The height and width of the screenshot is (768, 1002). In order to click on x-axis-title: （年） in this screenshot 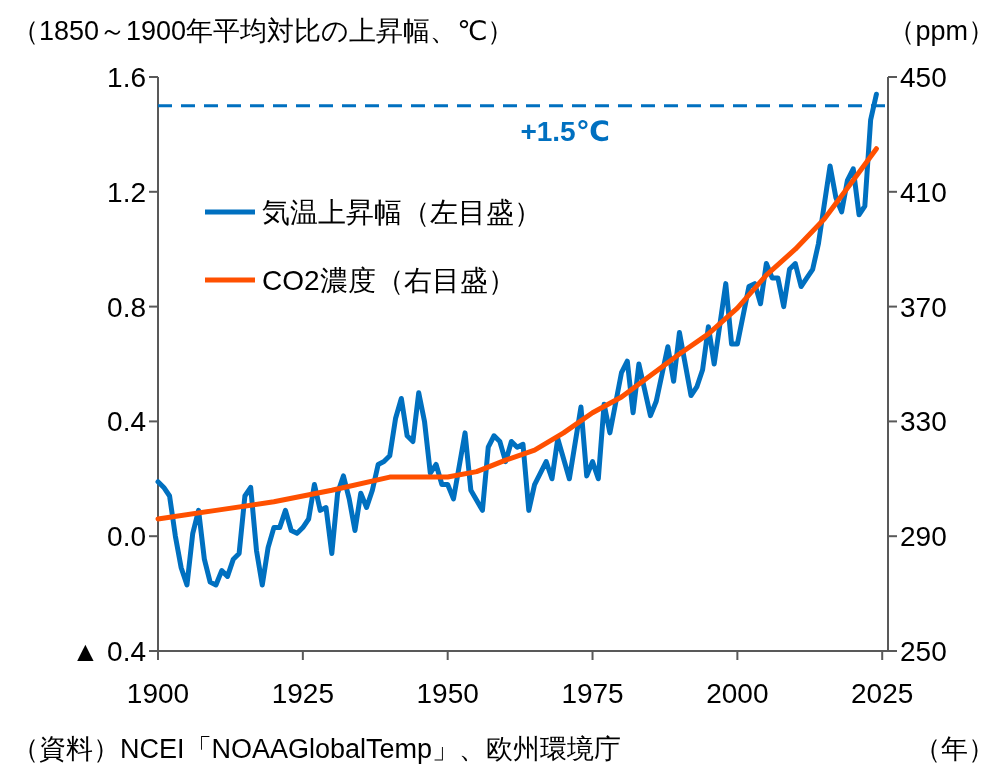, I will do `click(954, 749)`.